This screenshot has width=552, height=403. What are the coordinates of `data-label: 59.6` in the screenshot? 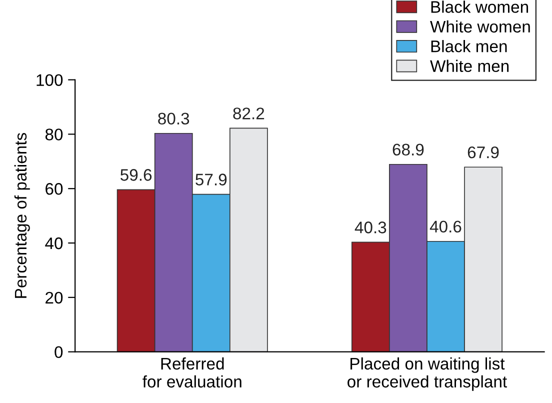 It's located at (136, 175).